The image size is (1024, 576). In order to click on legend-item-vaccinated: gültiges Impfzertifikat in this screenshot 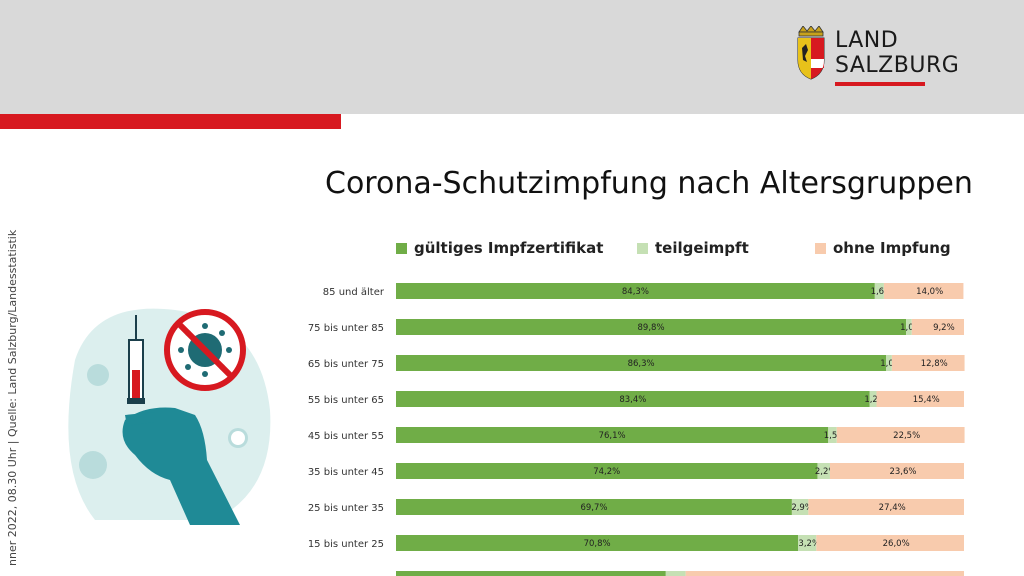, I will do `click(499, 248)`.